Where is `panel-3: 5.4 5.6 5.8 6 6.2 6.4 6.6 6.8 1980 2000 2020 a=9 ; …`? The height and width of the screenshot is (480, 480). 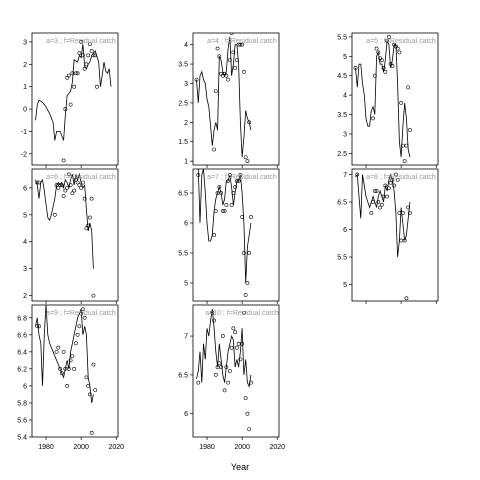
panel-3: 5.4 5.6 5.8 6 6.2 6.4 6.6 6.8 1980 2000 2020 a=9 ; … is located at coordinates (70, 377).